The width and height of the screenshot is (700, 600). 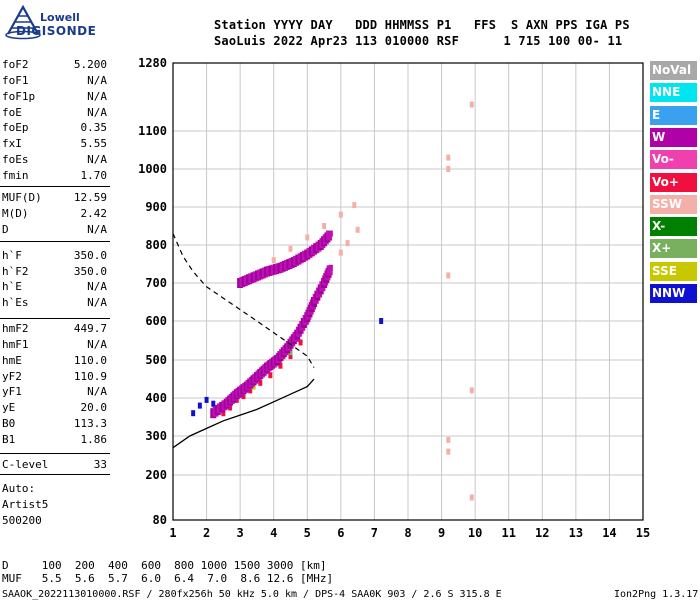 I want to click on x-tick-label: 4, so click(x=273, y=533).